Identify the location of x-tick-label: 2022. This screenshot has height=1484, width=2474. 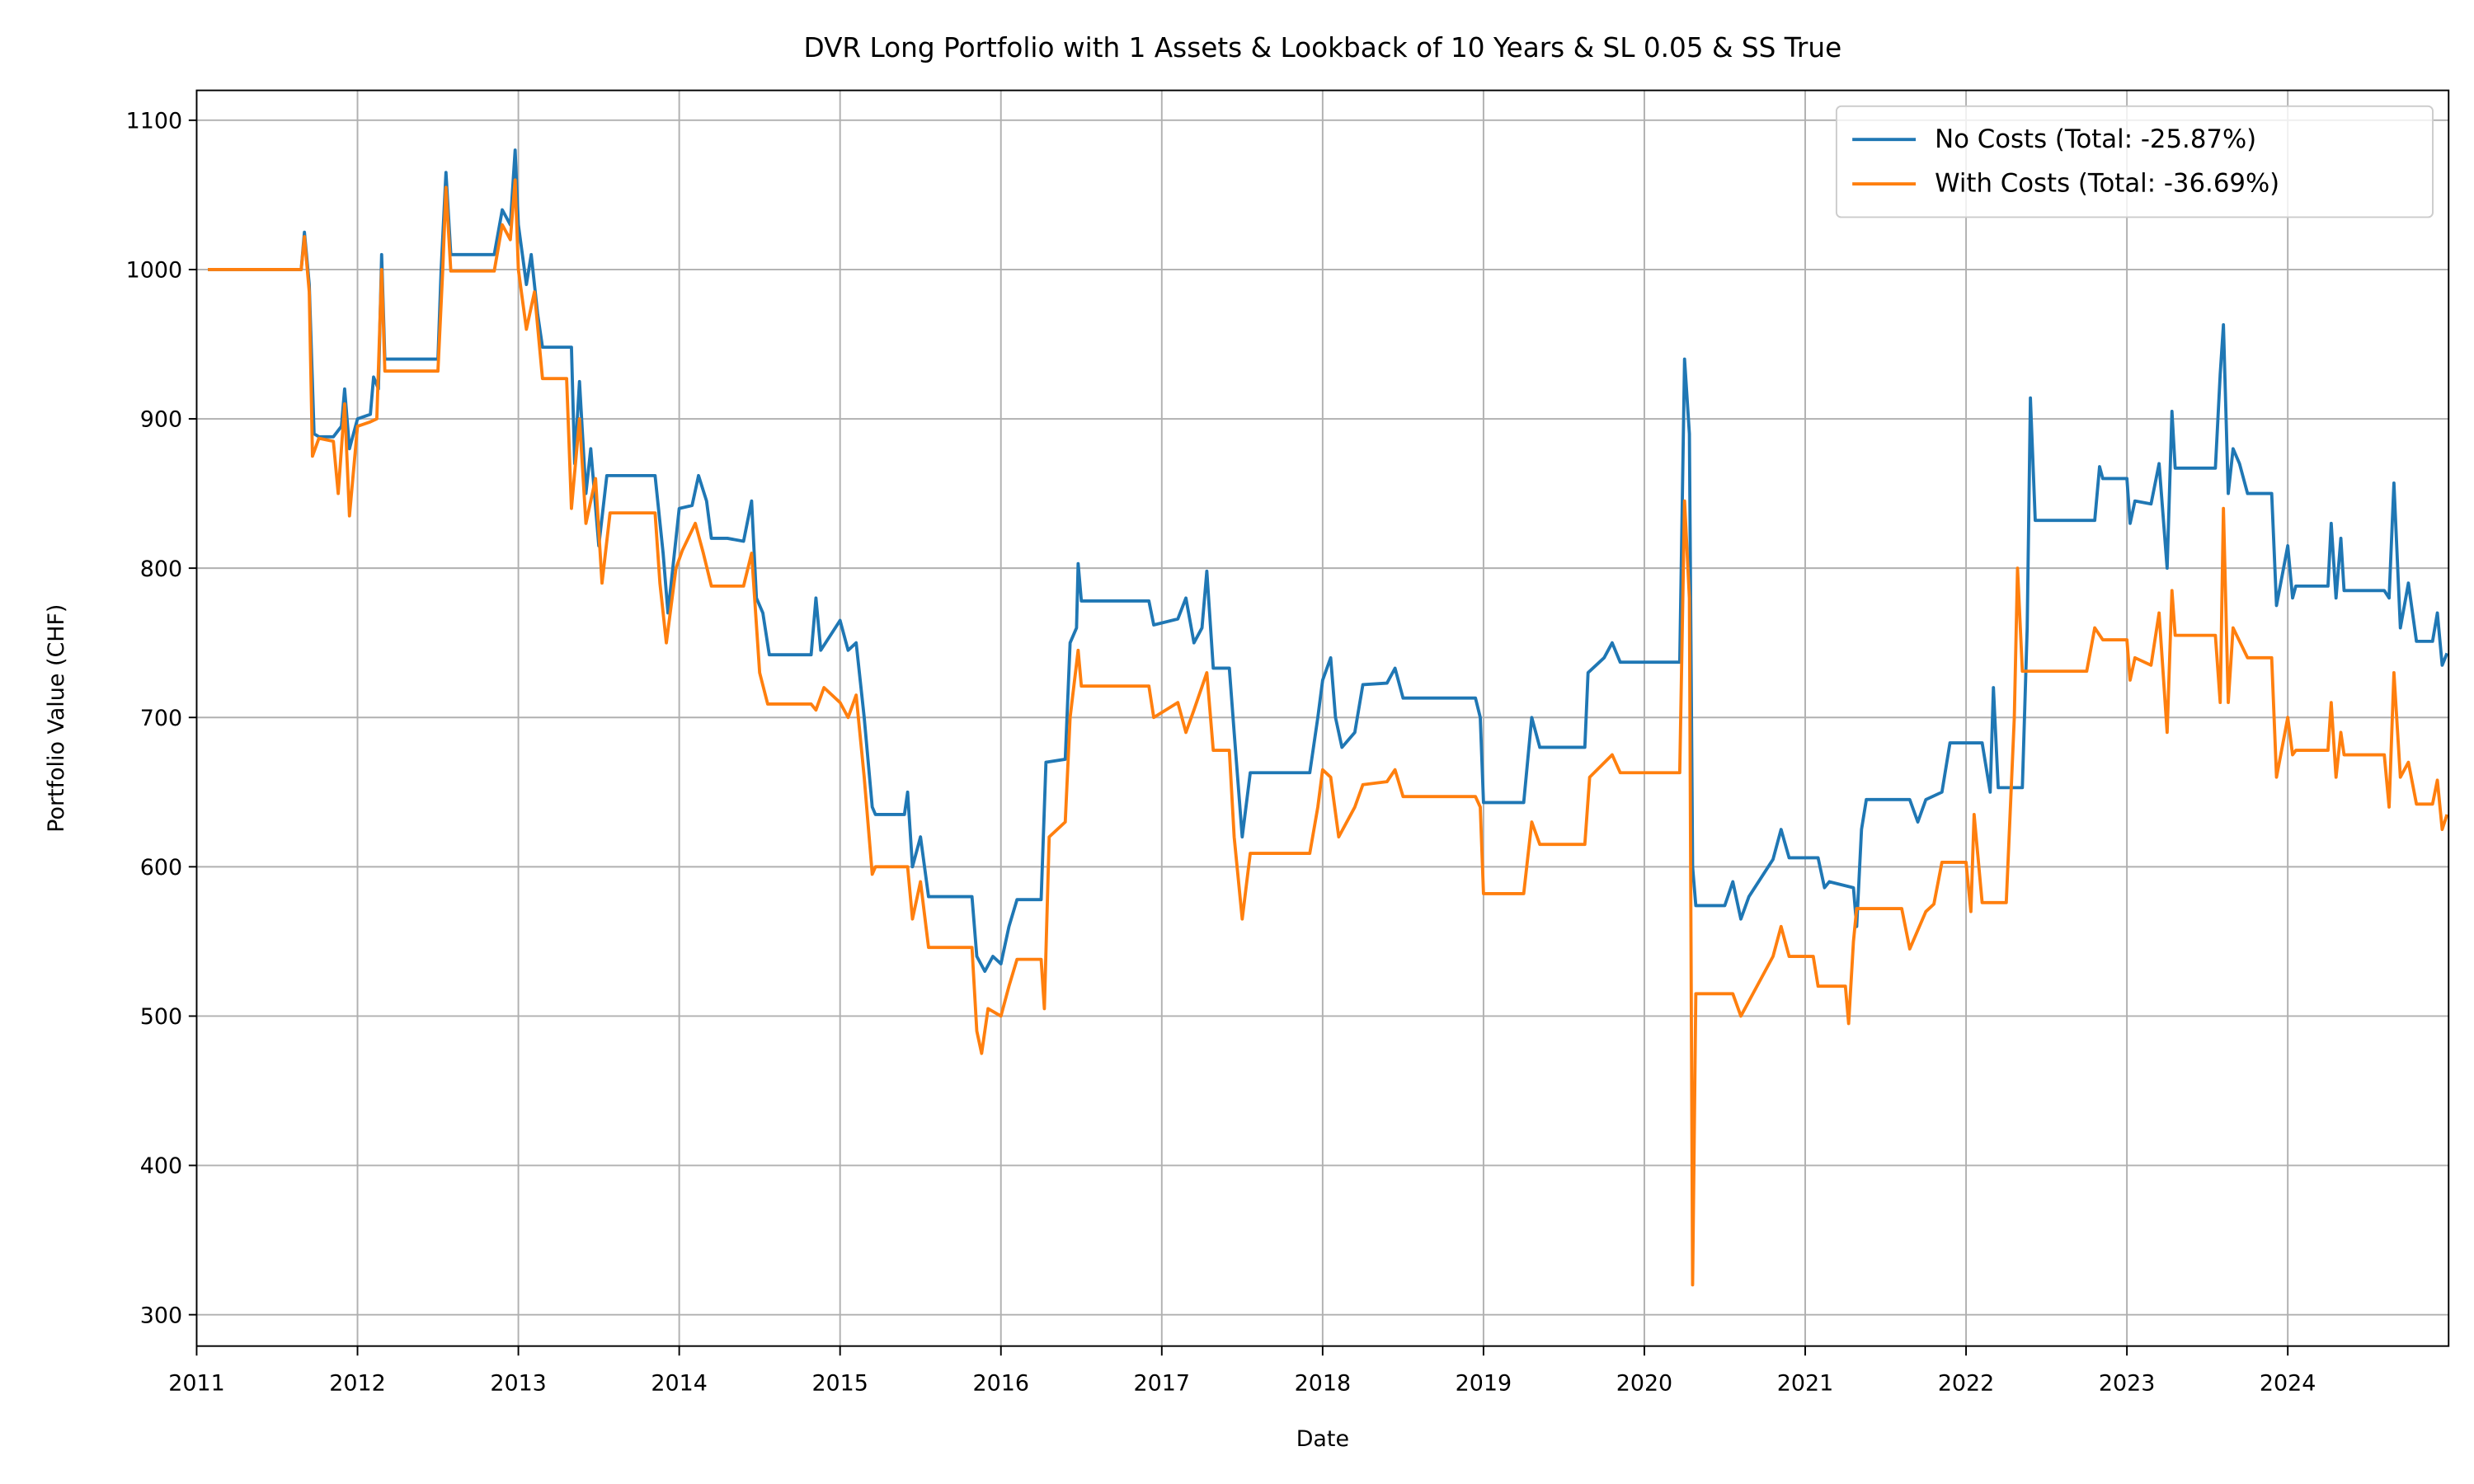
(1966, 1384).